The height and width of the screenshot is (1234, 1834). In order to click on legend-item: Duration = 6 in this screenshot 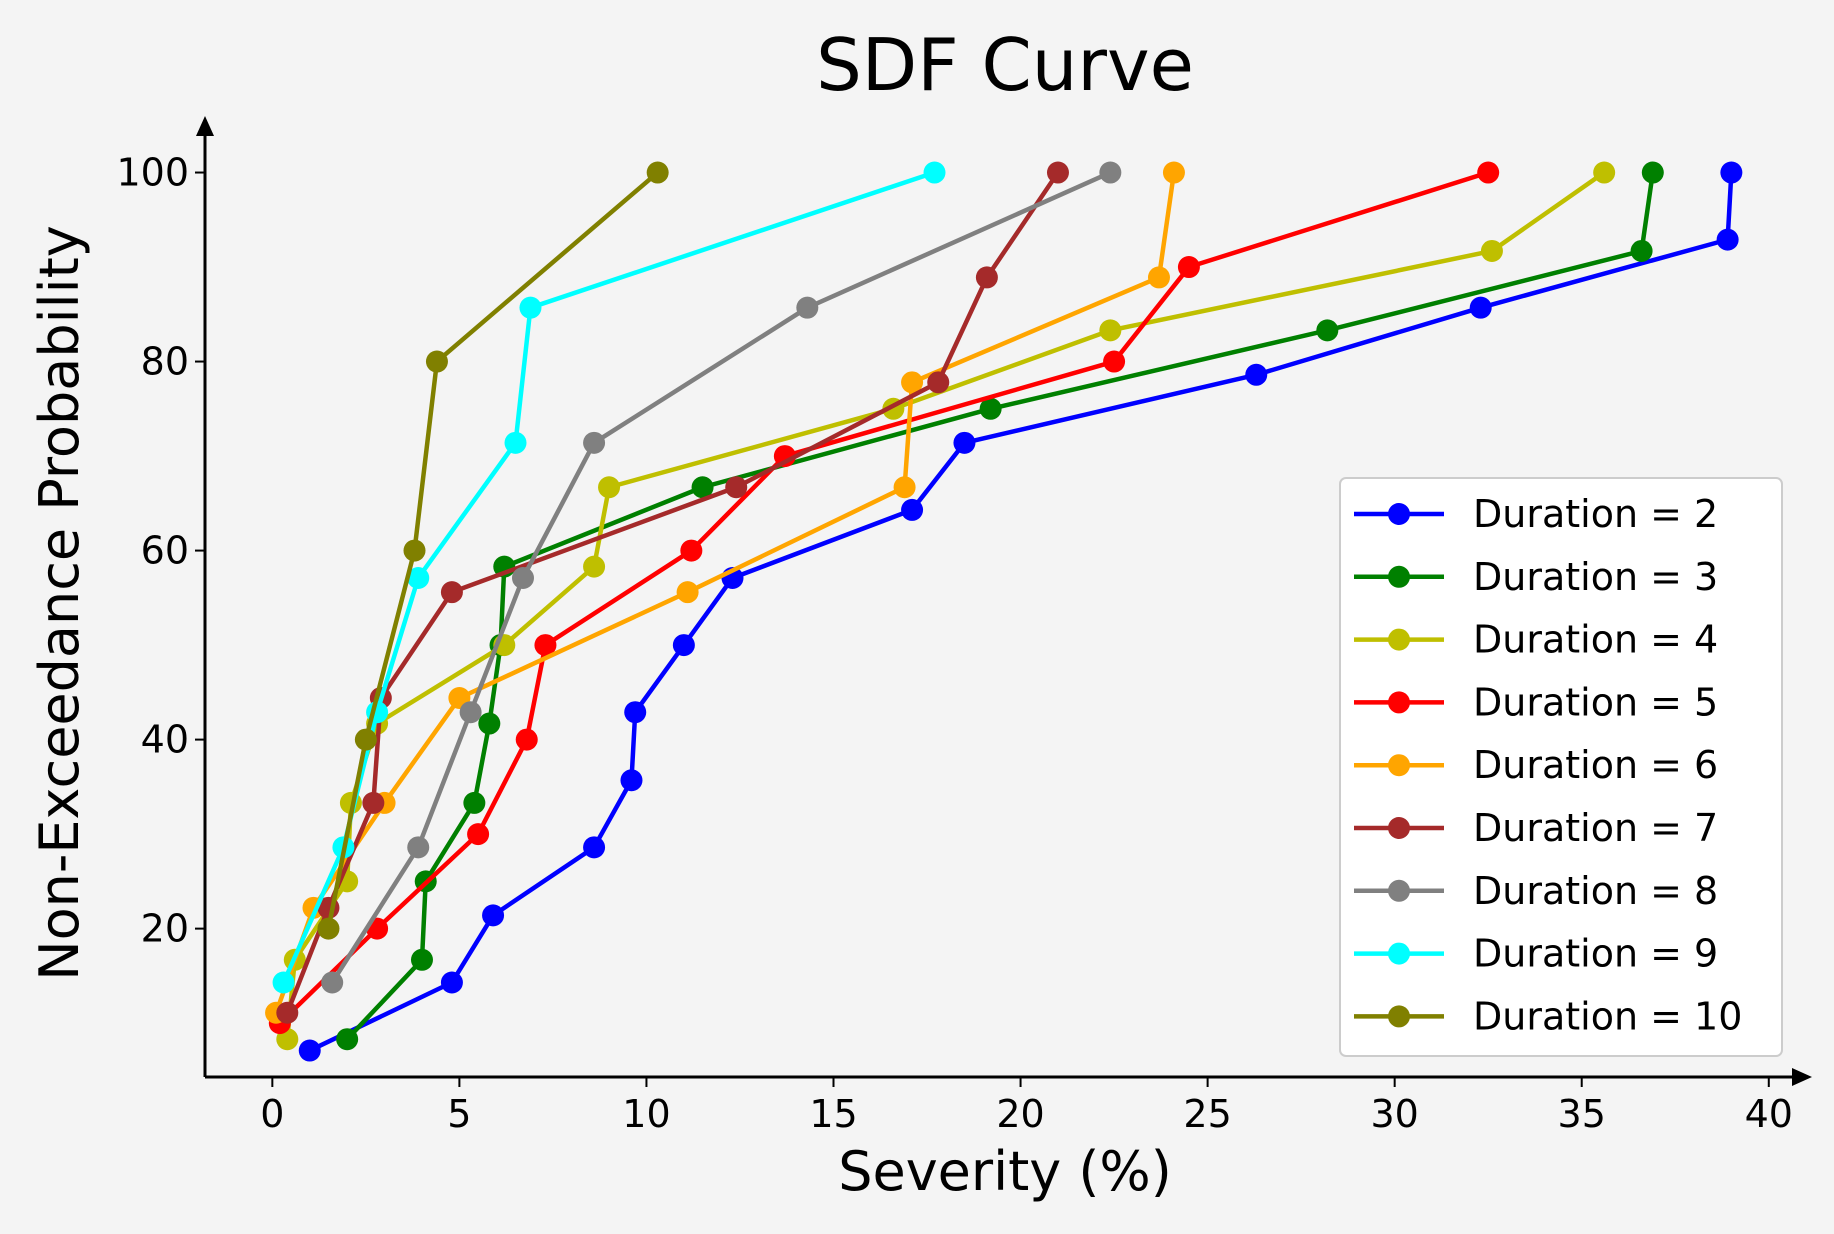, I will do `click(1536, 765)`.